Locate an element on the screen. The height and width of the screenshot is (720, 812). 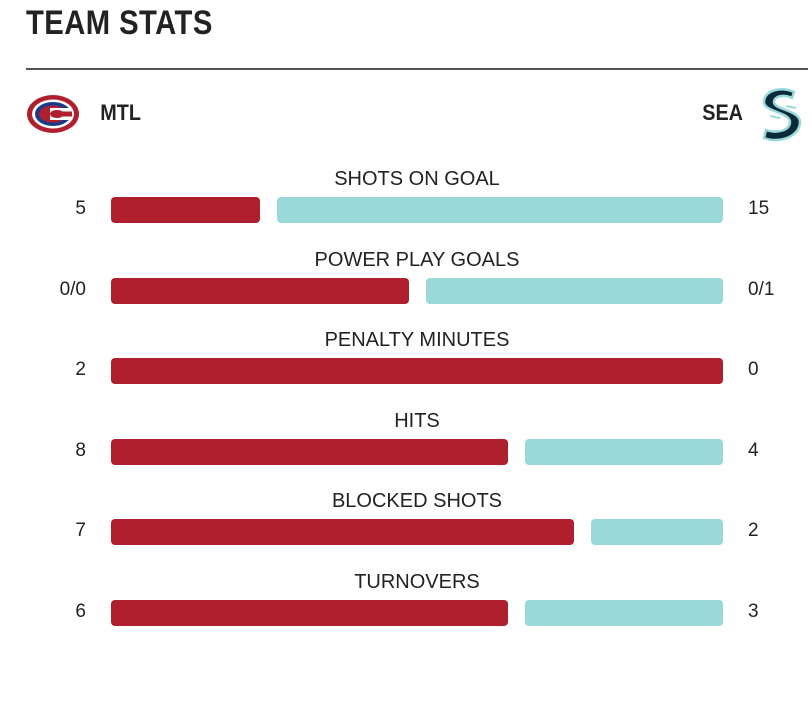
away-stat-value: 0/1 is located at coordinates (761, 289).